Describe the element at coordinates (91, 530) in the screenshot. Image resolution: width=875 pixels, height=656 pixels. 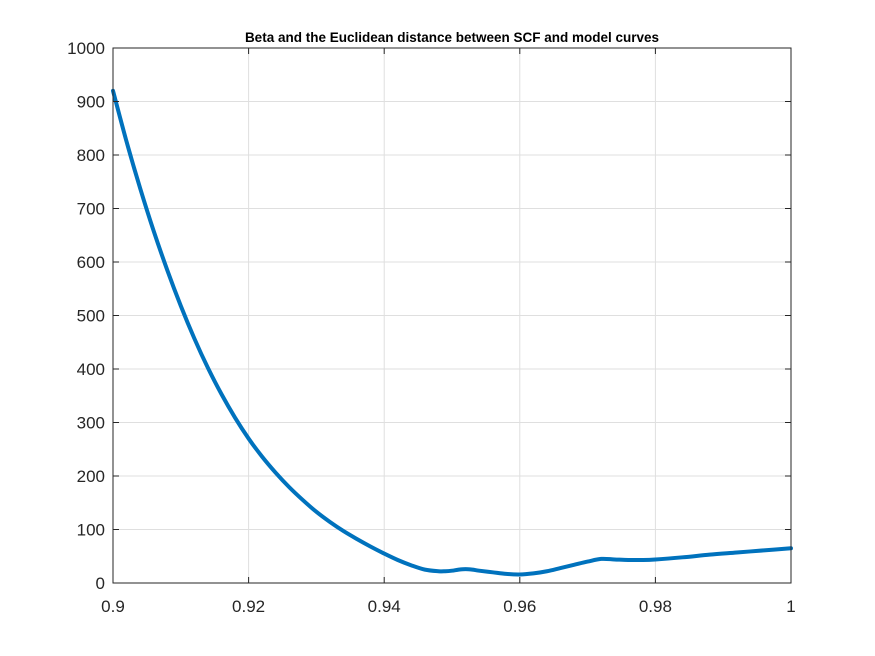
I see `y-tick-label: 100` at that location.